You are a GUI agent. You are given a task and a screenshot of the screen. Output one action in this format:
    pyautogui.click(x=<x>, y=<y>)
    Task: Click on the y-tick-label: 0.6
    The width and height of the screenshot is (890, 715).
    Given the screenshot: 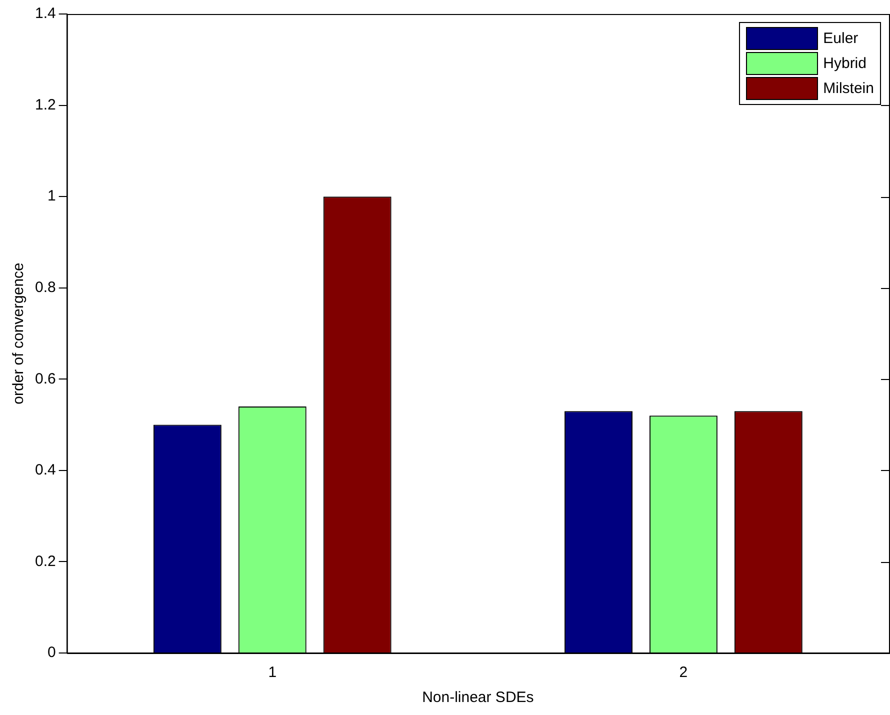 What is the action you would take?
    pyautogui.click(x=45, y=379)
    